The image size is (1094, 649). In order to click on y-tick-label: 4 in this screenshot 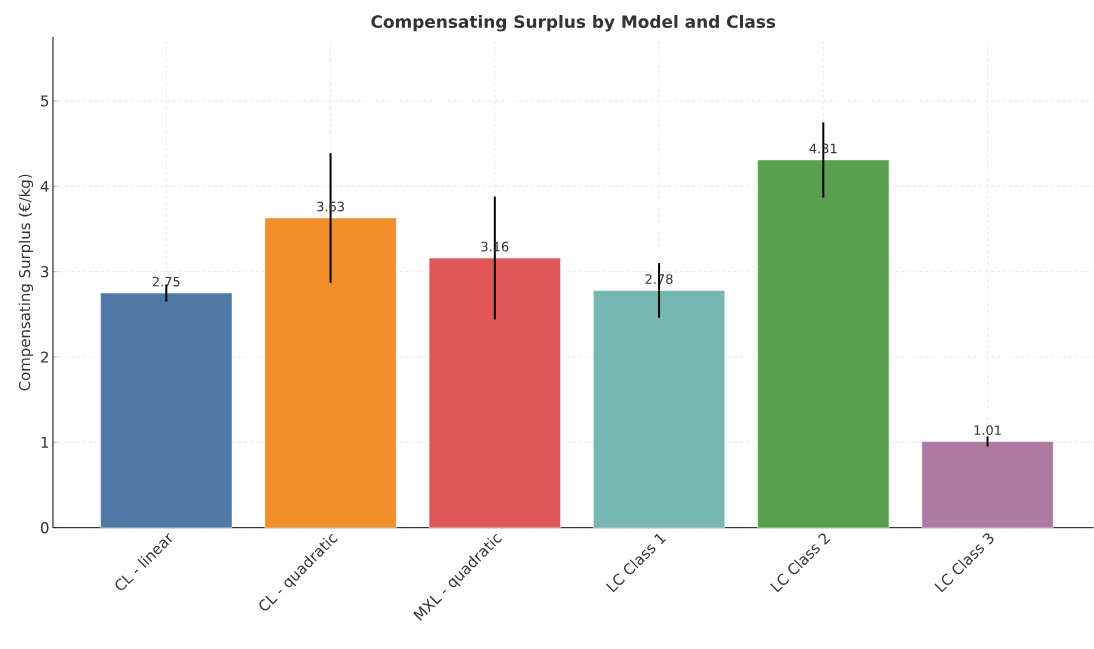, I will do `click(44, 186)`.